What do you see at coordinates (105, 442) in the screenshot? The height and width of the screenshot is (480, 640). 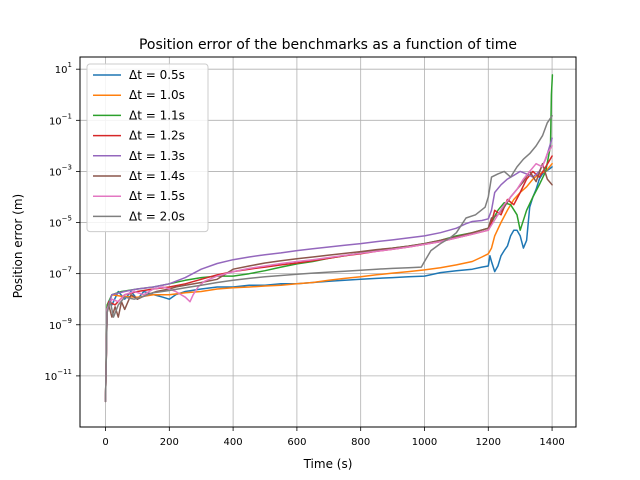 I see `x-tick-label: 0` at bounding box center [105, 442].